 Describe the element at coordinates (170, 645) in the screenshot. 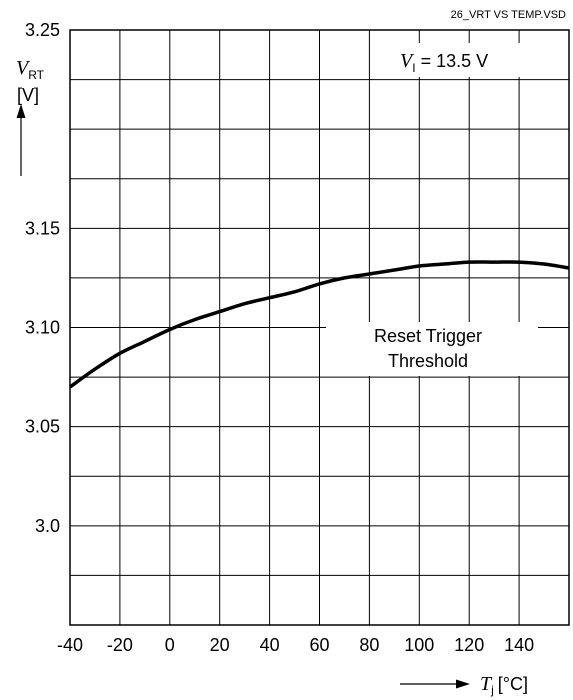

I see `x-tick-label: 0` at that location.